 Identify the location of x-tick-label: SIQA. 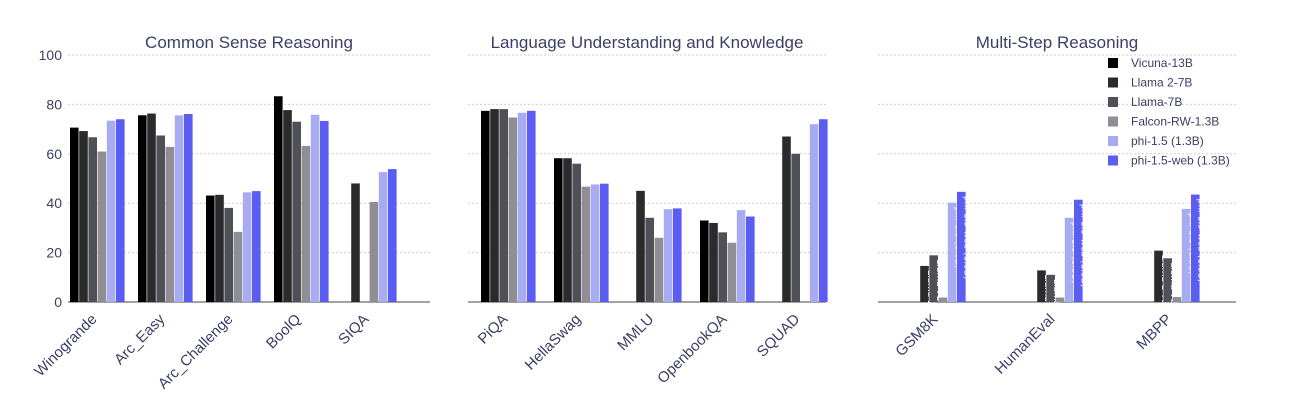
(353, 329).